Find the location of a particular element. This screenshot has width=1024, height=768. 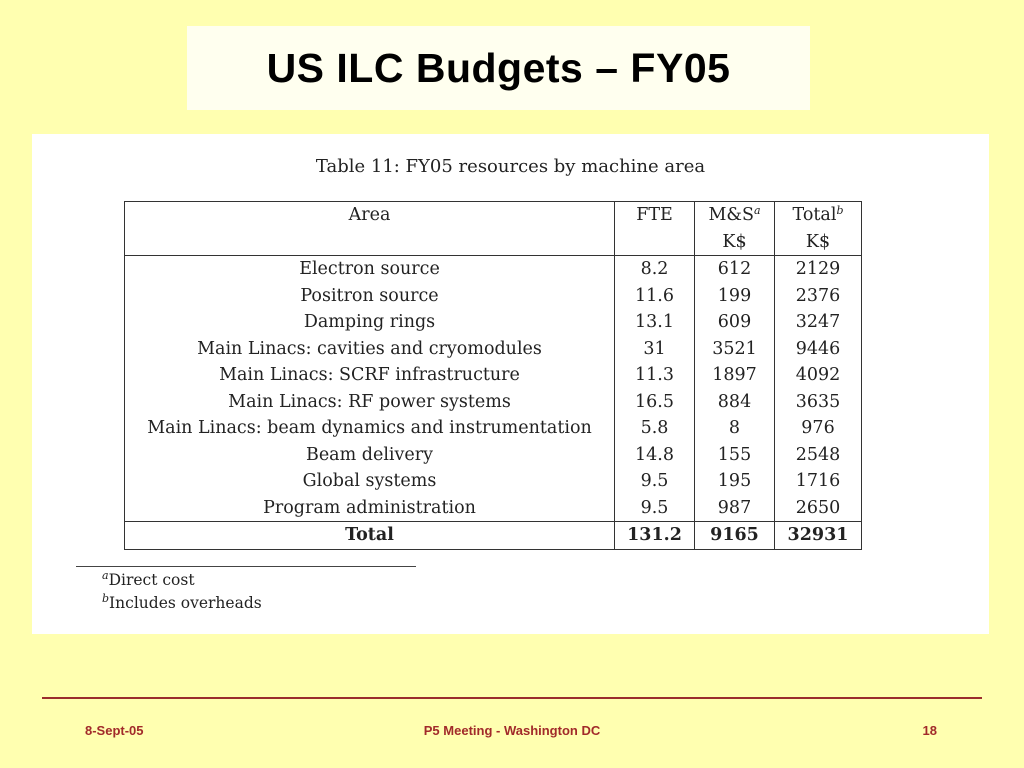

table-row: Positron source 11.6 199 2376 is located at coordinates (493, 295).